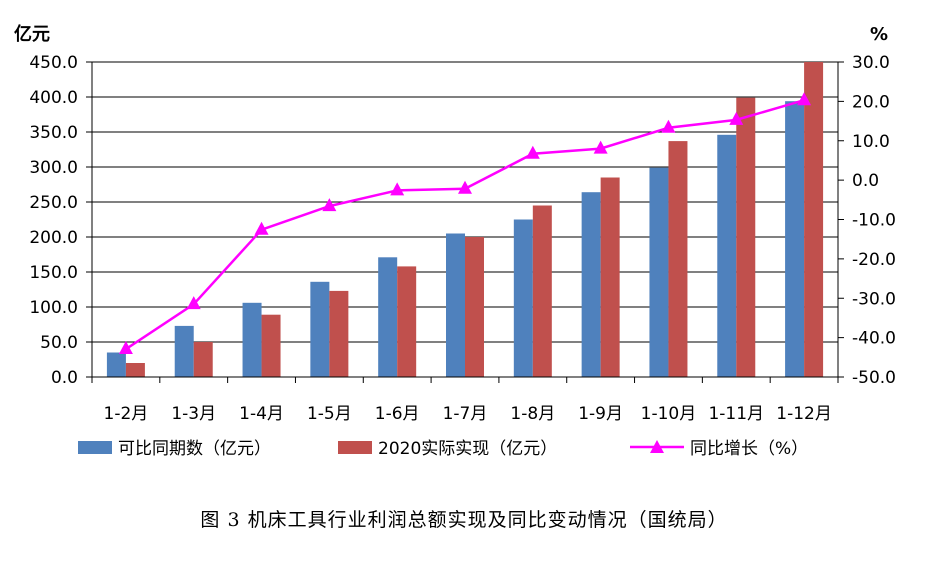  I want to click on right-tick-label: -30.0, so click(874, 299).